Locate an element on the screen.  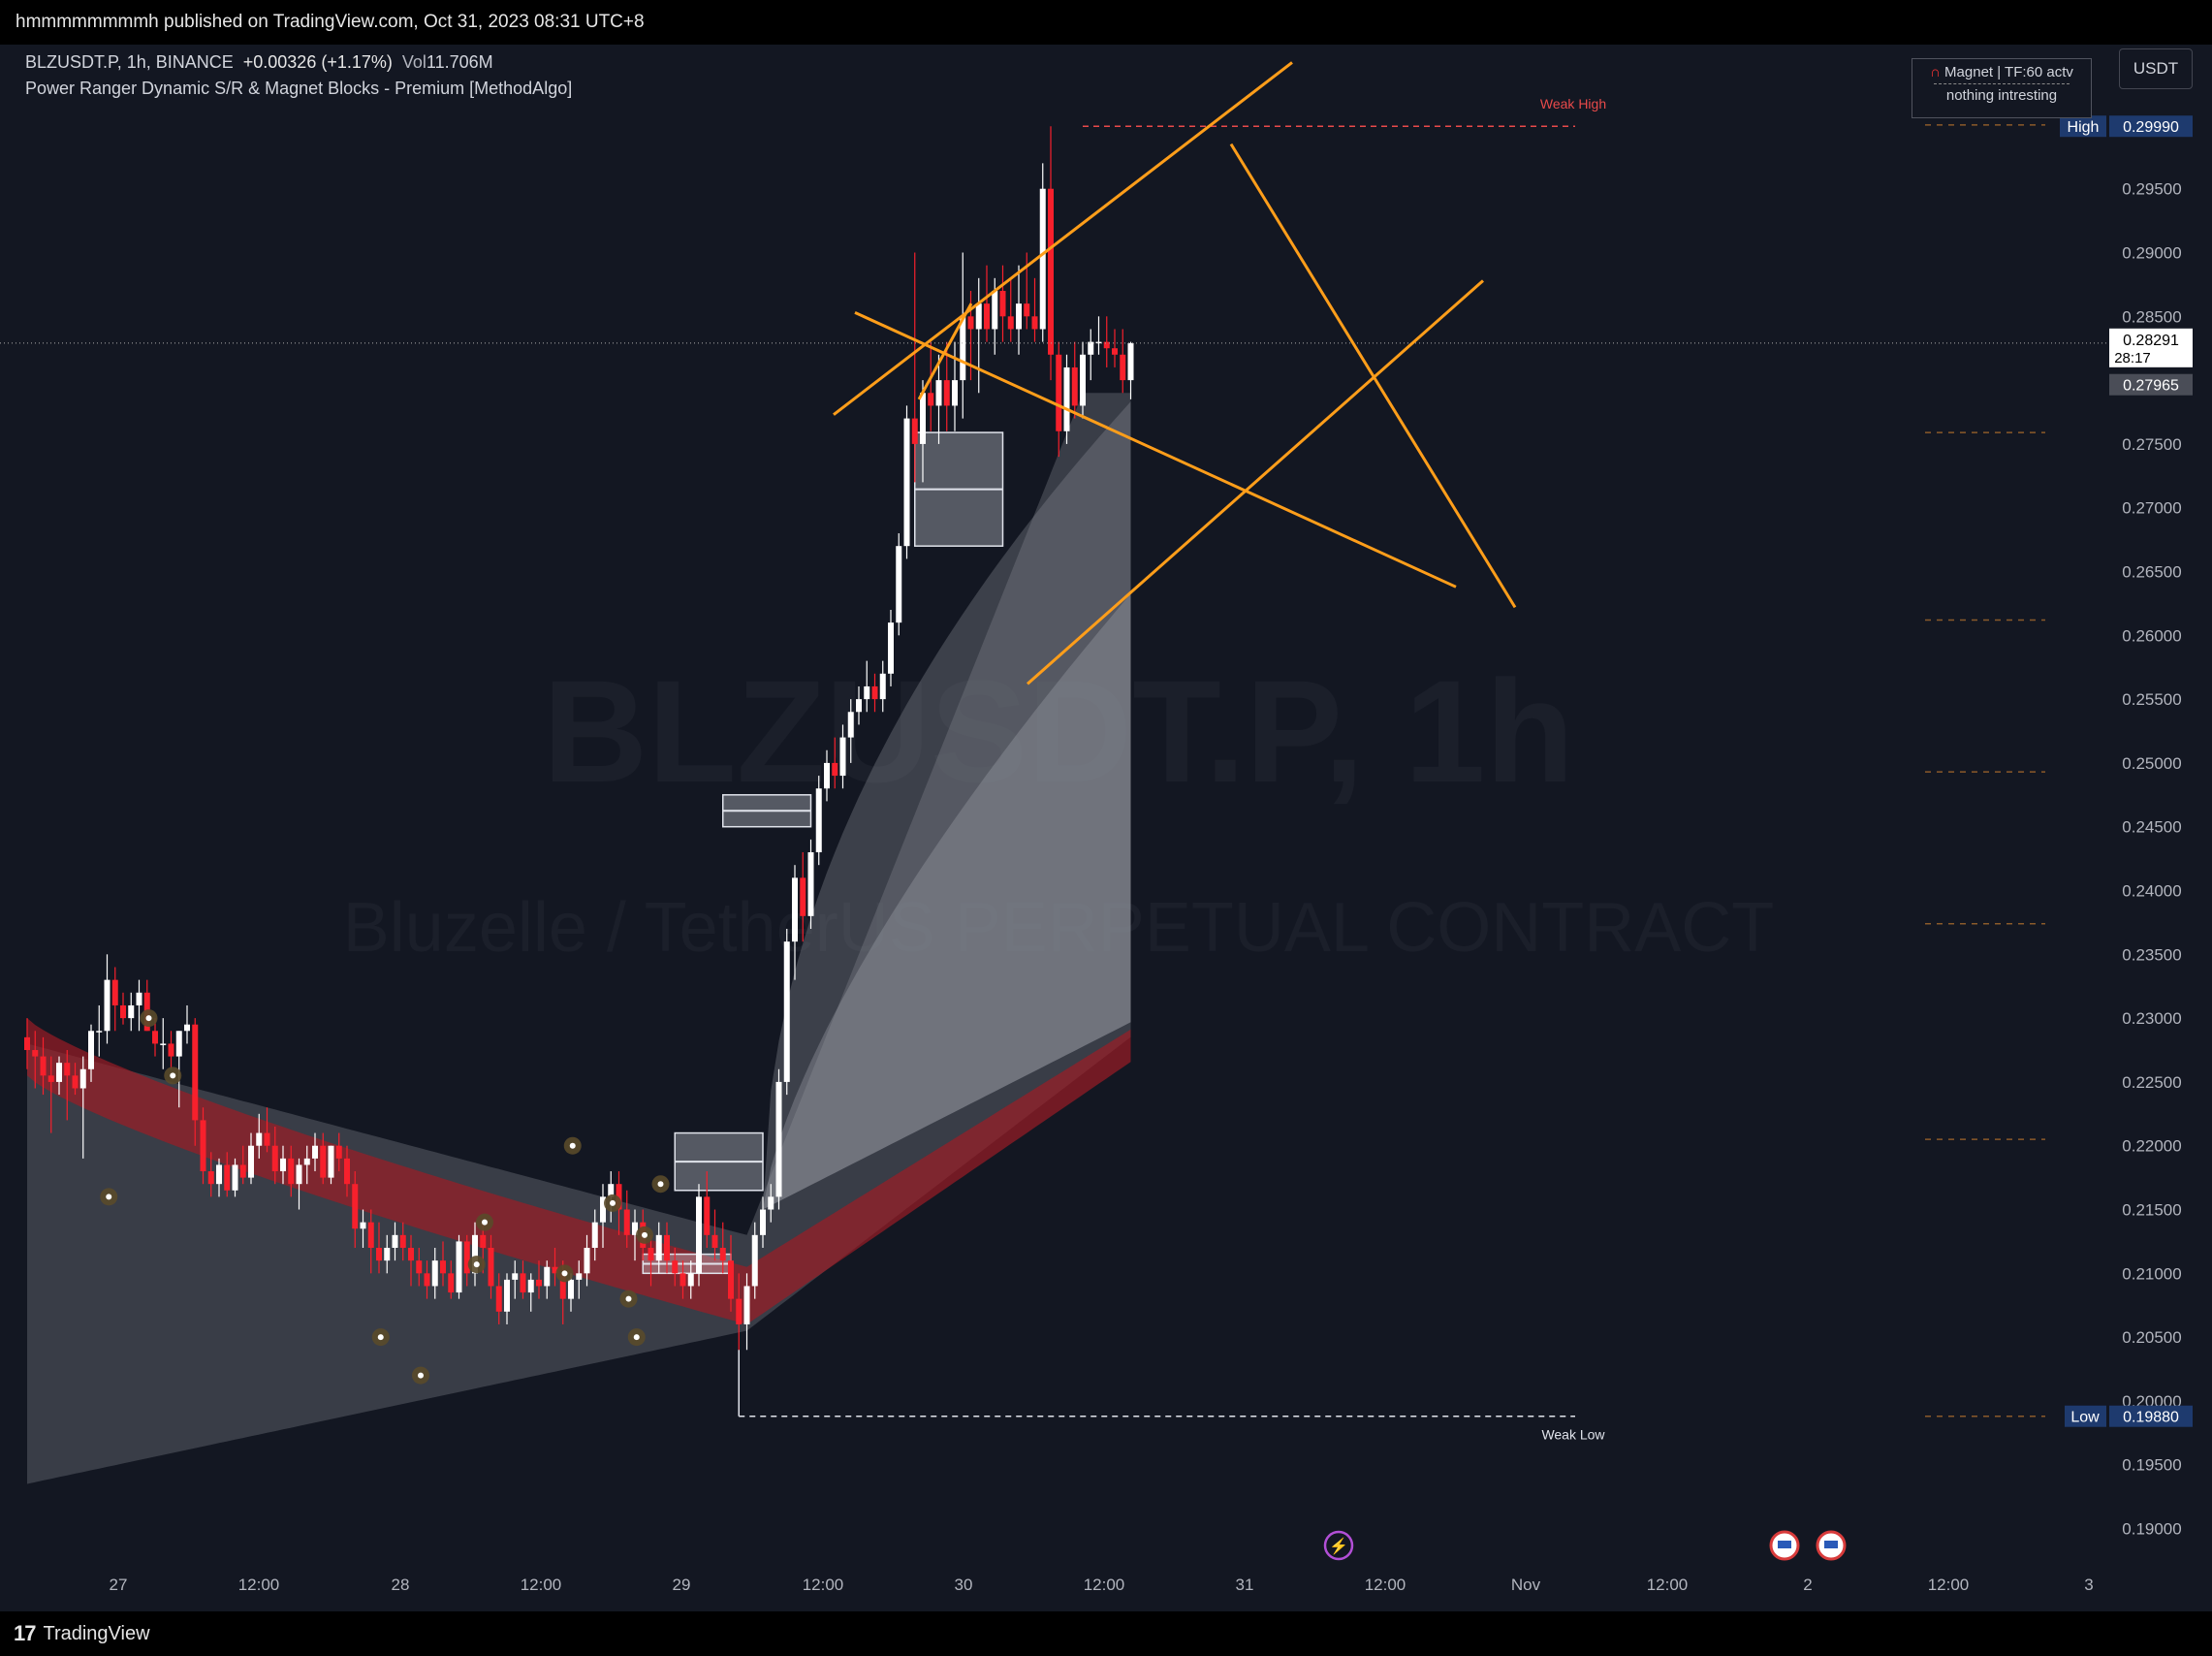
price-axis is located at coordinates (2159, 828).